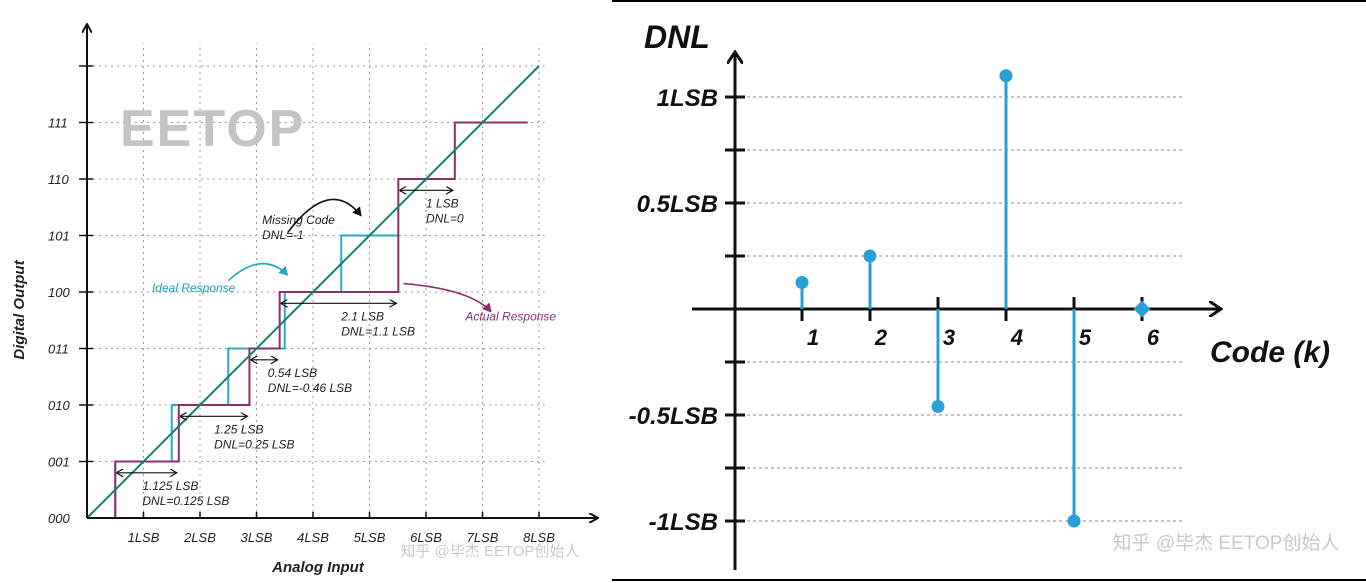 This screenshot has height=583, width=1366. What do you see at coordinates (370, 537) in the screenshot?
I see `x-tick-label: 5LSB` at bounding box center [370, 537].